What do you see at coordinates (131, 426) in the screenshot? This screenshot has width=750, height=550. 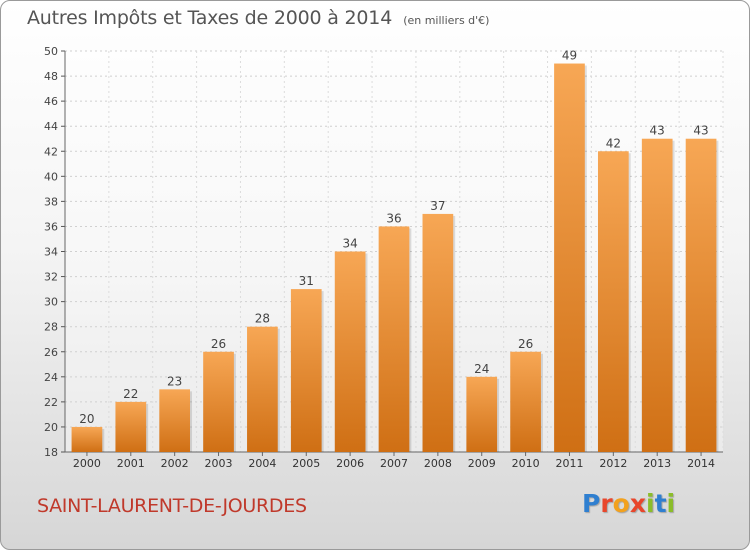 I see `bar-2001` at bounding box center [131, 426].